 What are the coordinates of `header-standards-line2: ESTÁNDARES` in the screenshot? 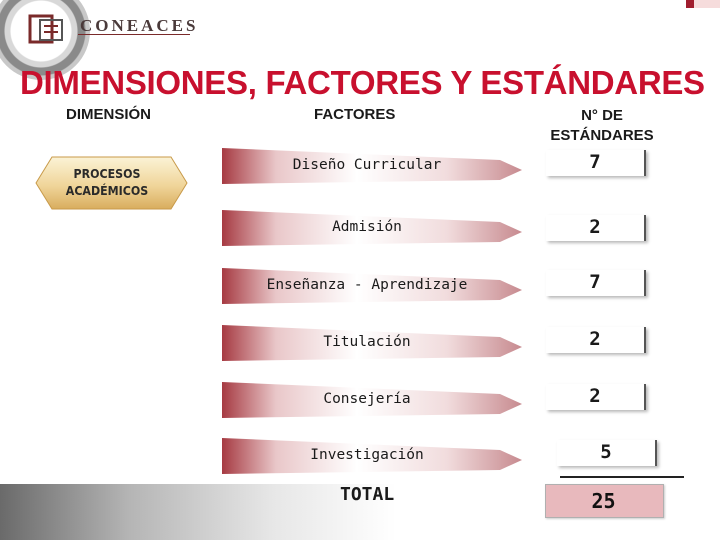 It's located at (602, 135).